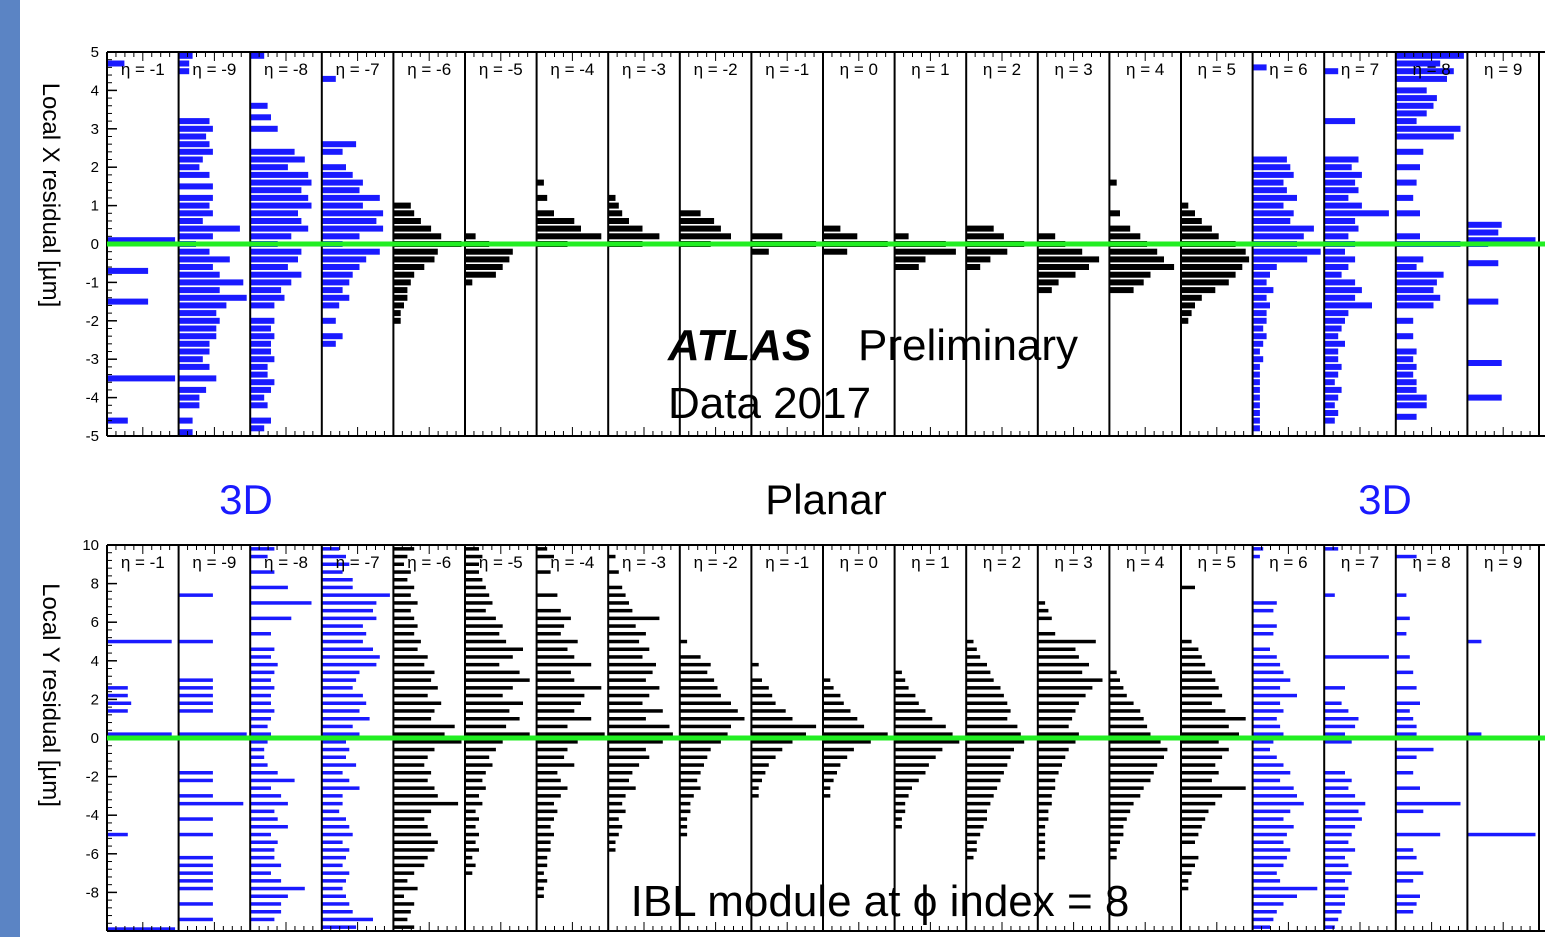 The width and height of the screenshot is (1545, 937). What do you see at coordinates (1002, 562) in the screenshot?
I see `eta-panel-label: η = 2` at bounding box center [1002, 562].